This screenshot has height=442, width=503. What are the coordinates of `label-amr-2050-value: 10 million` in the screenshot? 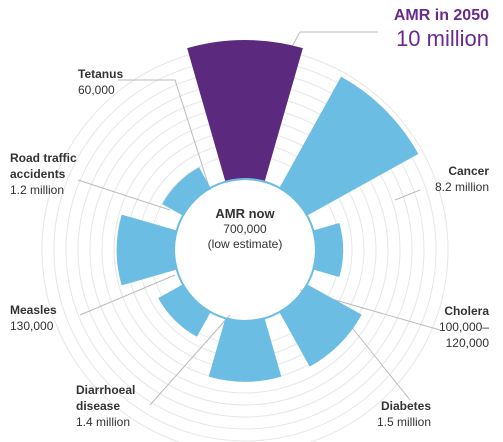 It's located at (442, 38).